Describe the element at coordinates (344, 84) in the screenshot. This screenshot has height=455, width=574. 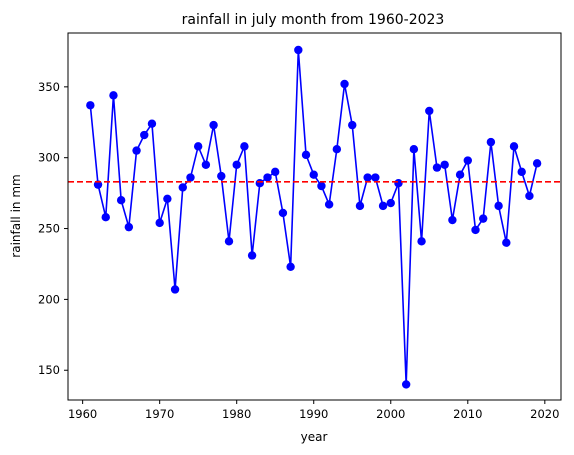
I see `data-point-1994` at that location.